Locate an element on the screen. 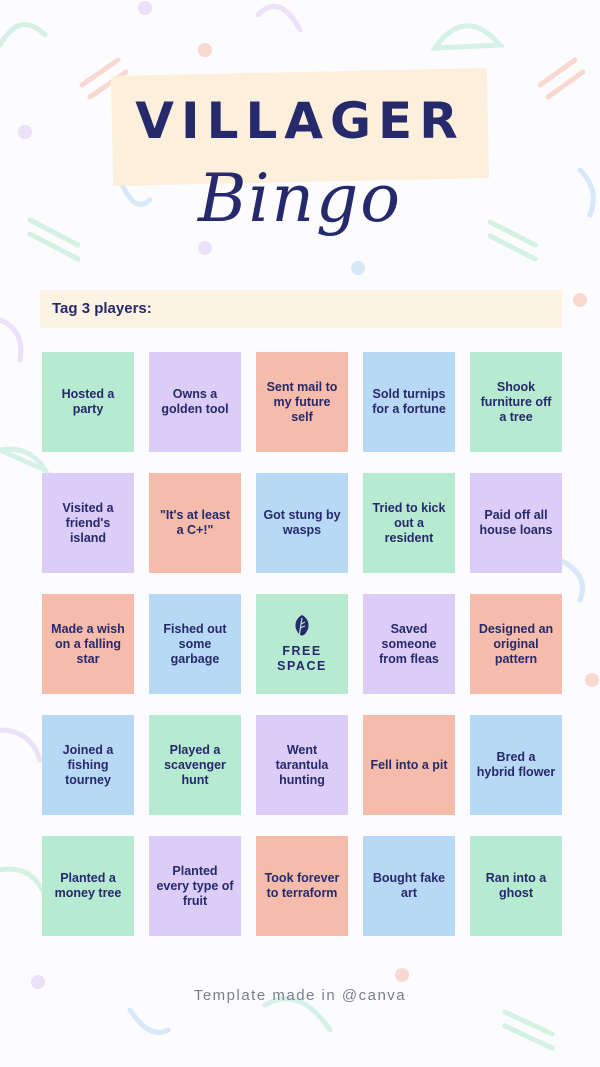 The width and height of the screenshot is (600, 1067). bingo-cell: Fished out some garbage is located at coordinates (195, 644).